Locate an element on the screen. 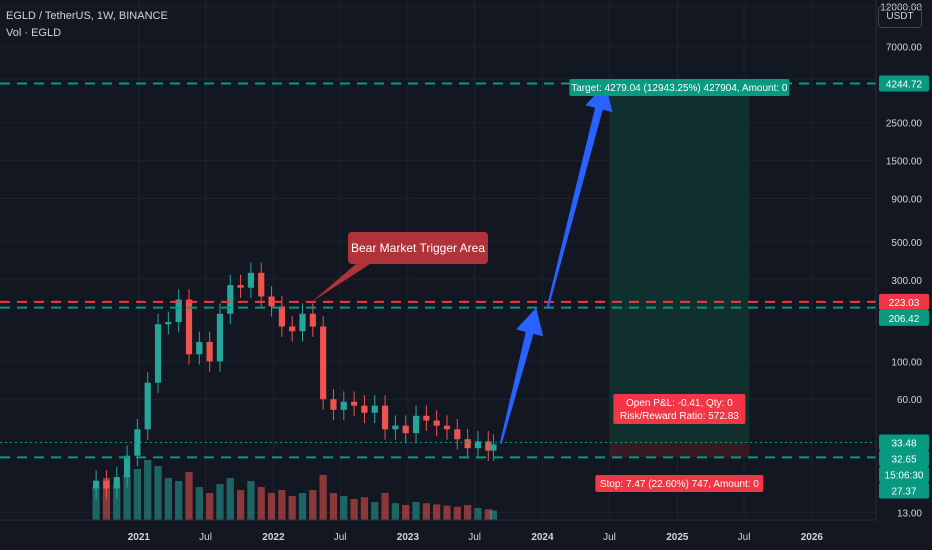 Image resolution: width=932 pixels, height=550 pixels. volume-legend: Vol · EGLD is located at coordinates (34, 33).